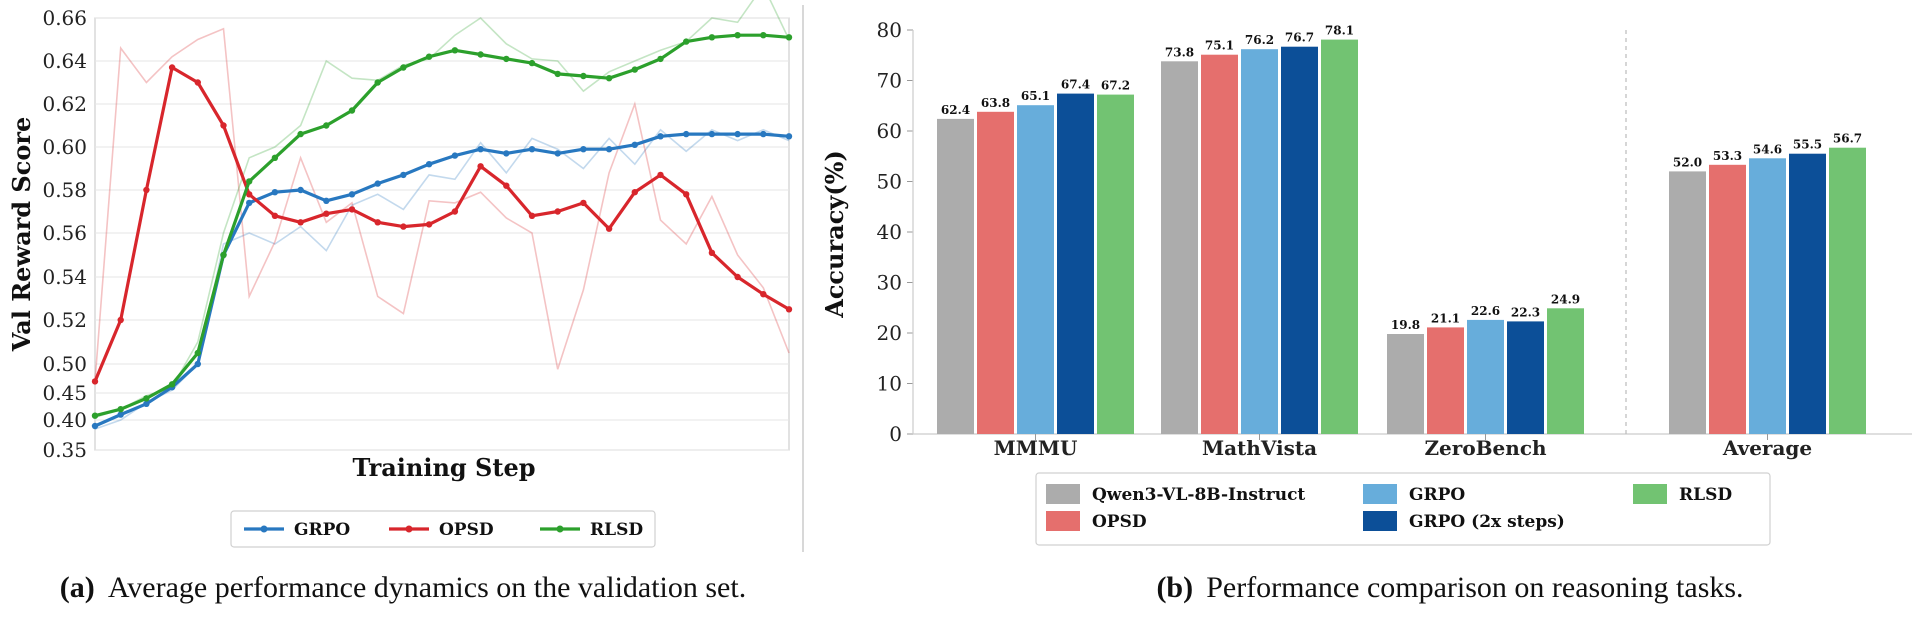 This screenshot has width=1920, height=623. What do you see at coordinates (895, 434) in the screenshot?
I see `bar-y-tick-label: 0` at bounding box center [895, 434].